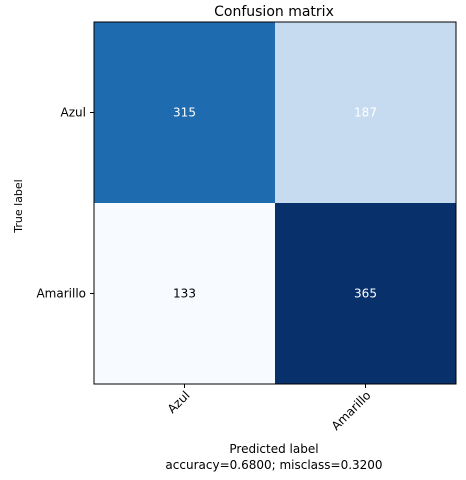 The width and height of the screenshot is (466, 480). I want to click on cell-value-label: 315, so click(184, 113).